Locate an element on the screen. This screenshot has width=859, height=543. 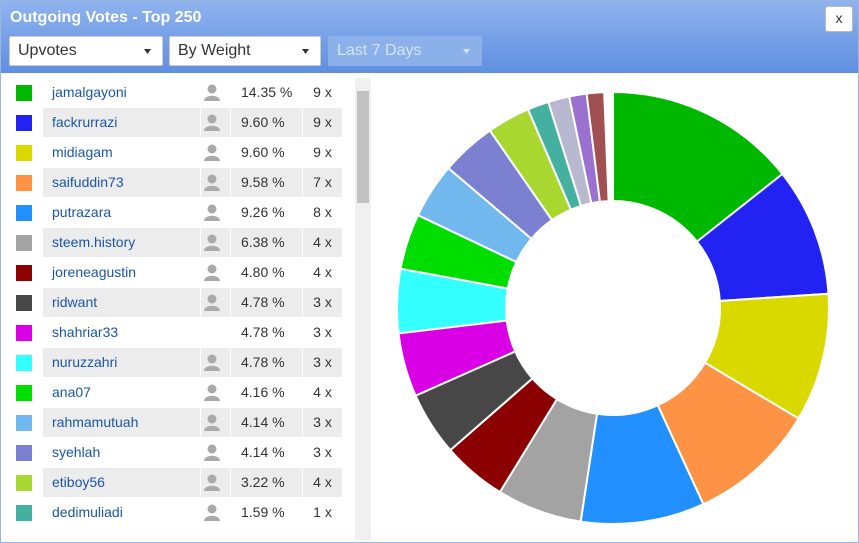
sort-dropdown: By Weight is located at coordinates (245, 51).